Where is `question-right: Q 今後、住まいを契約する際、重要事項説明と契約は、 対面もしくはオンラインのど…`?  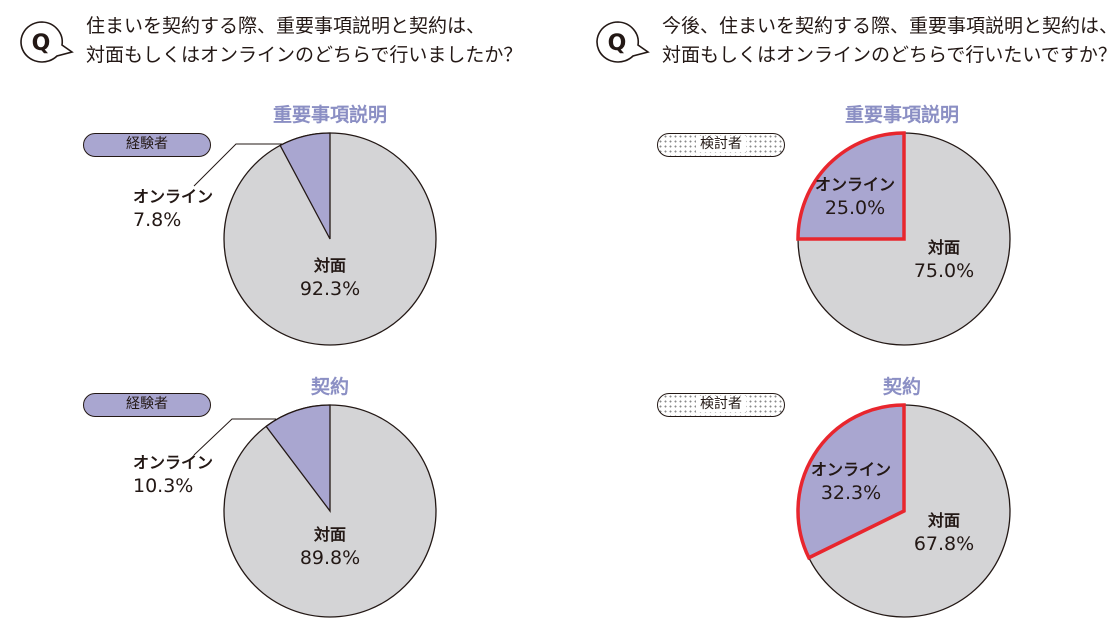 question-right: Q 今後、住まいを契約する際、重要事項説明と契約は、 対面もしくはオンラインのど… is located at coordinates (853, 43).